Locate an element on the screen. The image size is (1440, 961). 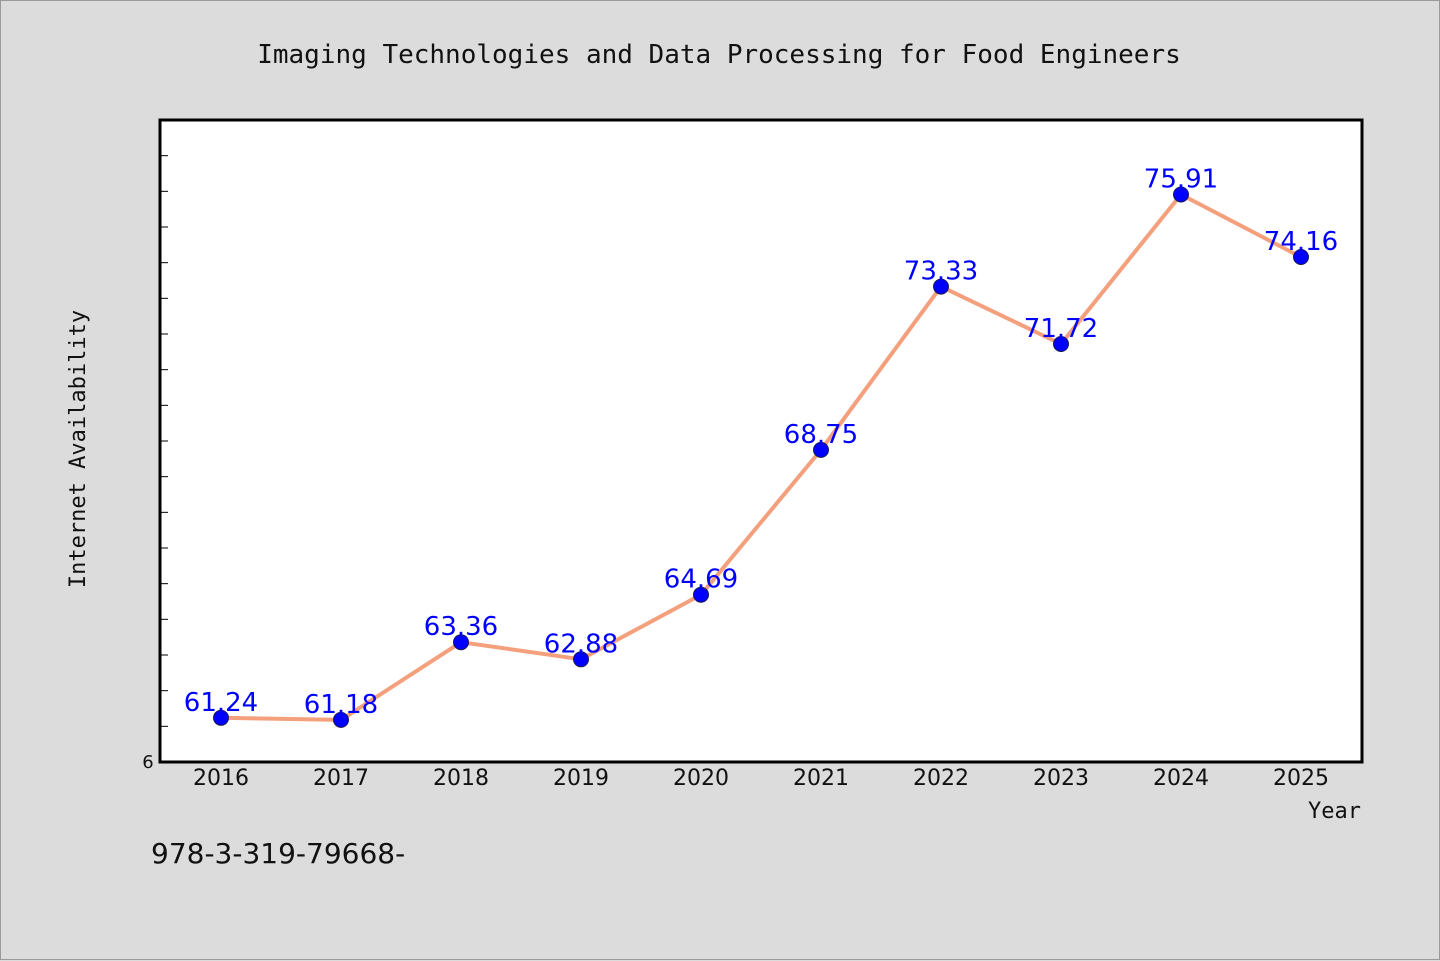
x-tick-label: 2022 is located at coordinates (941, 778).